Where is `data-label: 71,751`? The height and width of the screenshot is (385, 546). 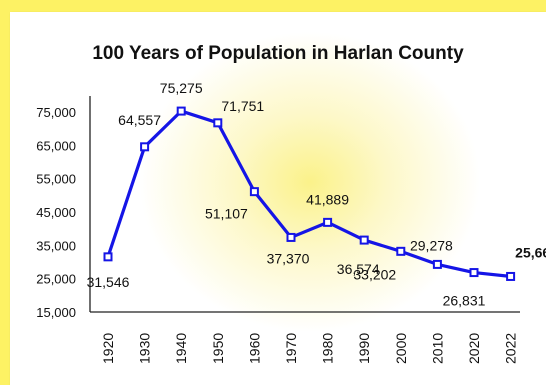 data-label: 71,751 is located at coordinates (242, 106).